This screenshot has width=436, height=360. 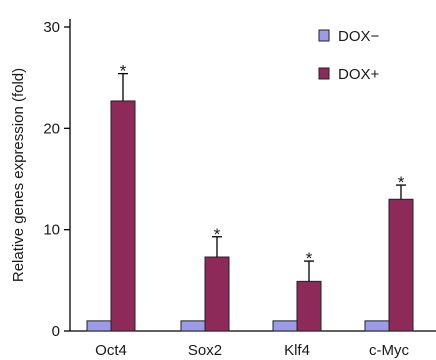 I want to click on y-tick-label: 20, so click(x=51, y=128).